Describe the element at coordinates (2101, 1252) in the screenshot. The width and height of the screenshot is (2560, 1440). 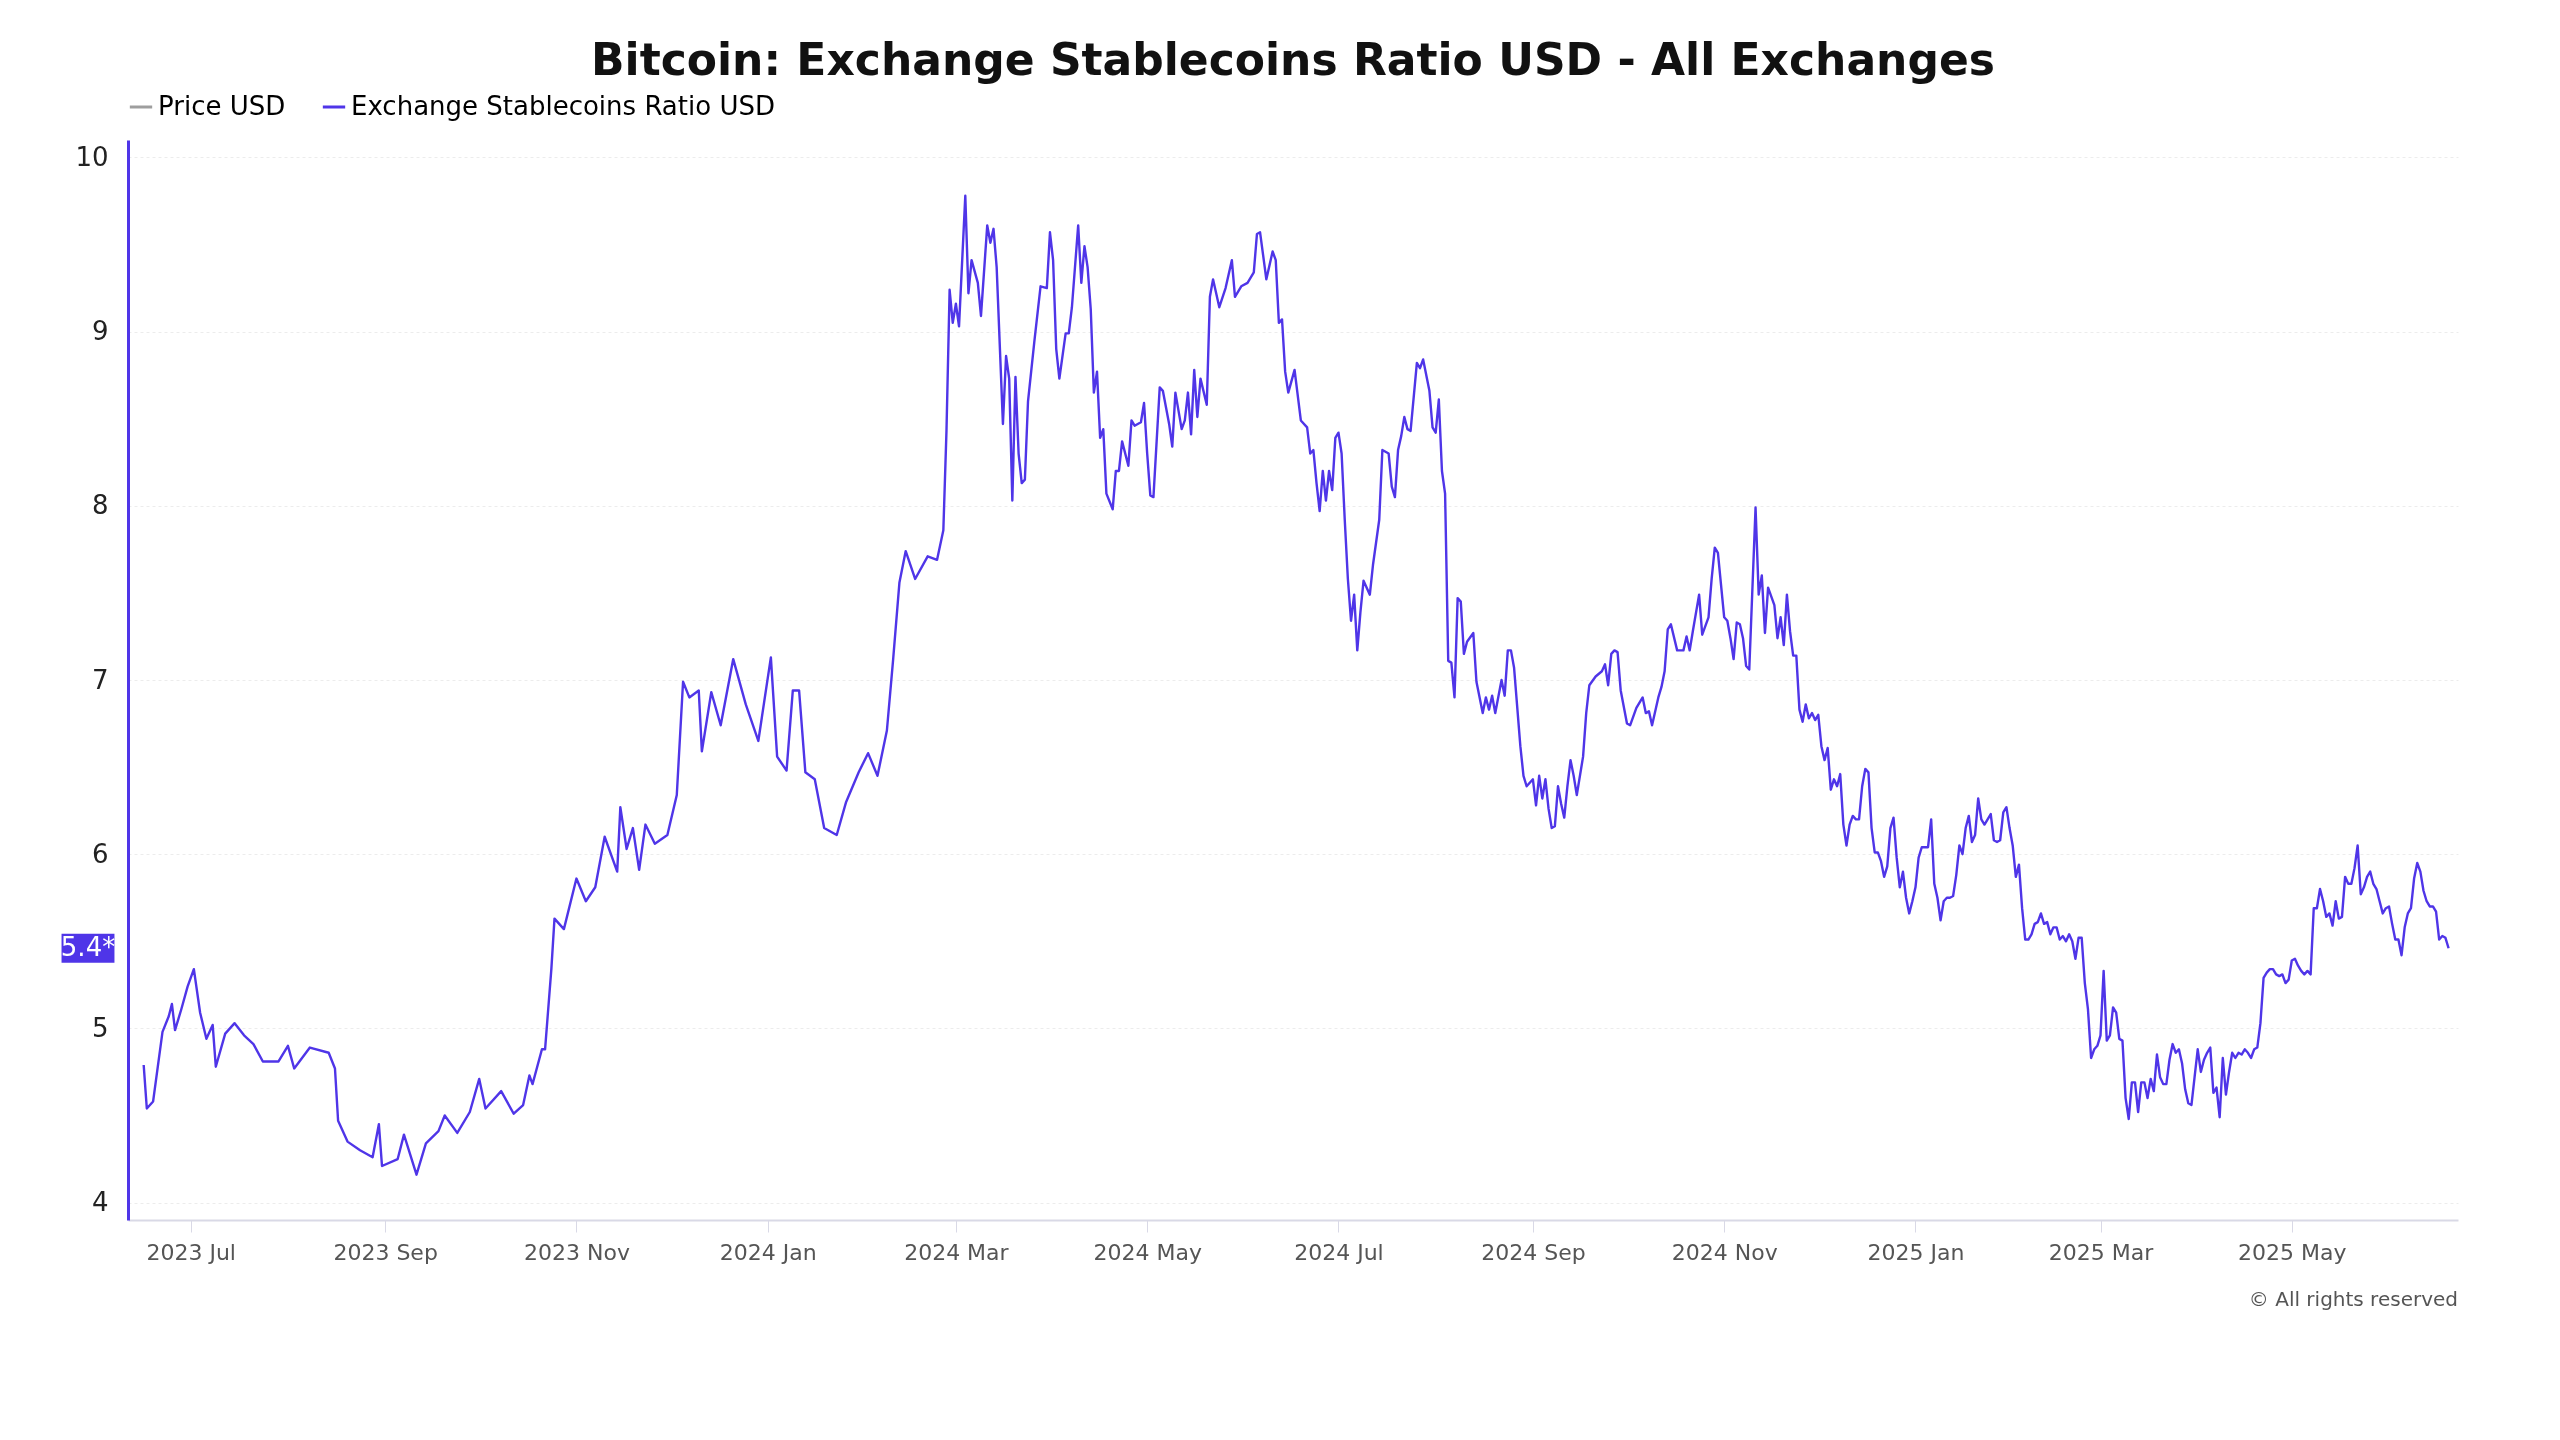
I see `x-tick-label: 2025 Mar` at that location.